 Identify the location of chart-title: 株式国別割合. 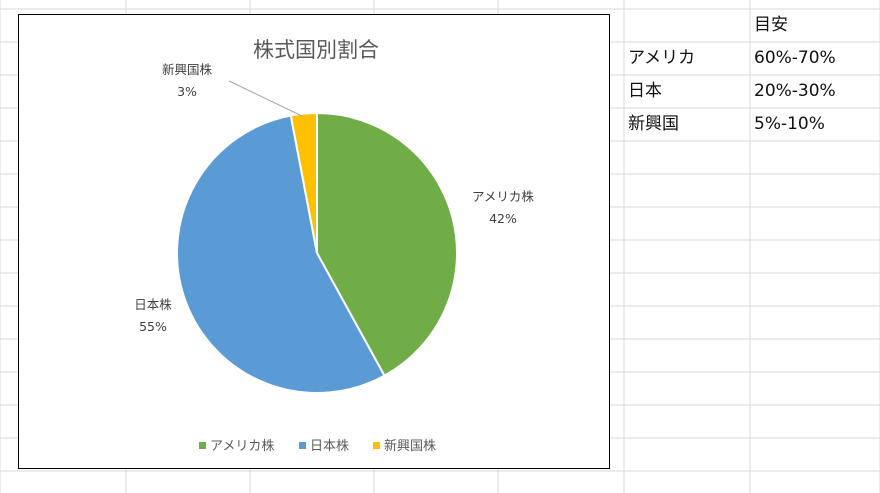
(316, 50).